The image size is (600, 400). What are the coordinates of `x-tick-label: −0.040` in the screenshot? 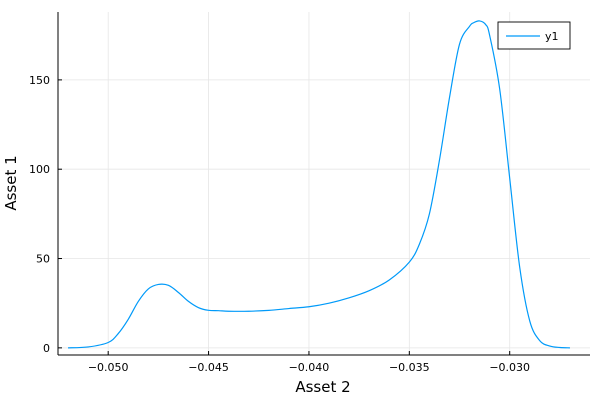 It's located at (309, 367).